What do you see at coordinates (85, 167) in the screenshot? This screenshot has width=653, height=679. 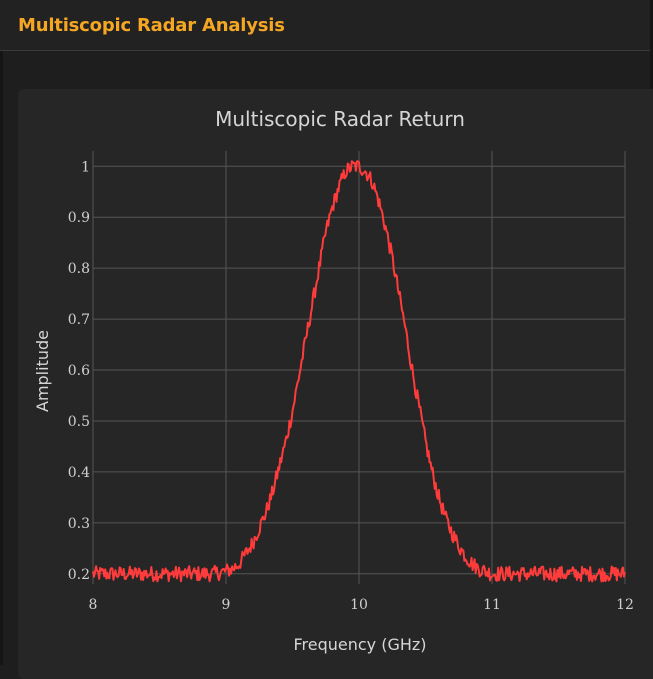 I see `y-tick-label: 1` at bounding box center [85, 167].